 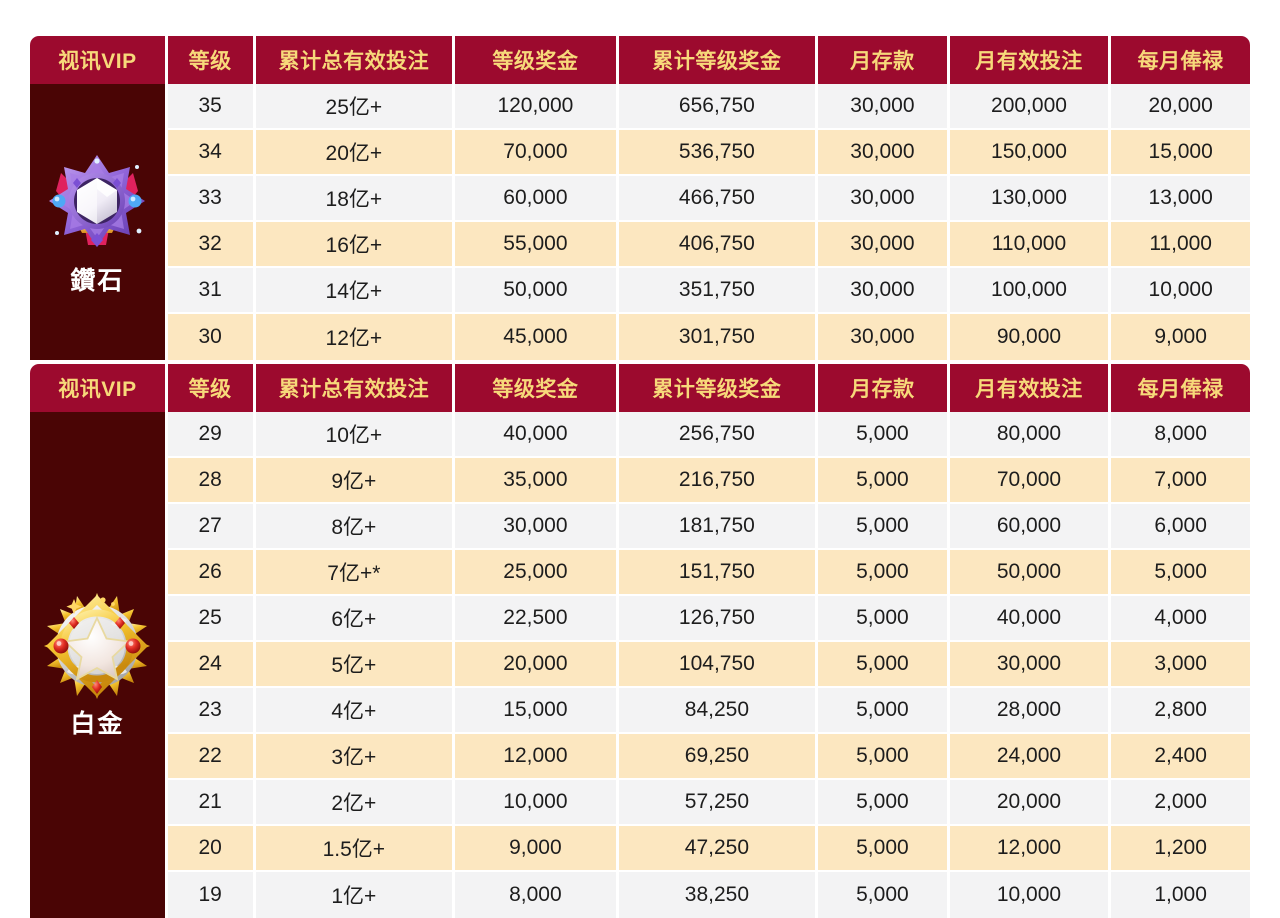 I want to click on cell-monthly: 130,000, so click(x=1030, y=199).